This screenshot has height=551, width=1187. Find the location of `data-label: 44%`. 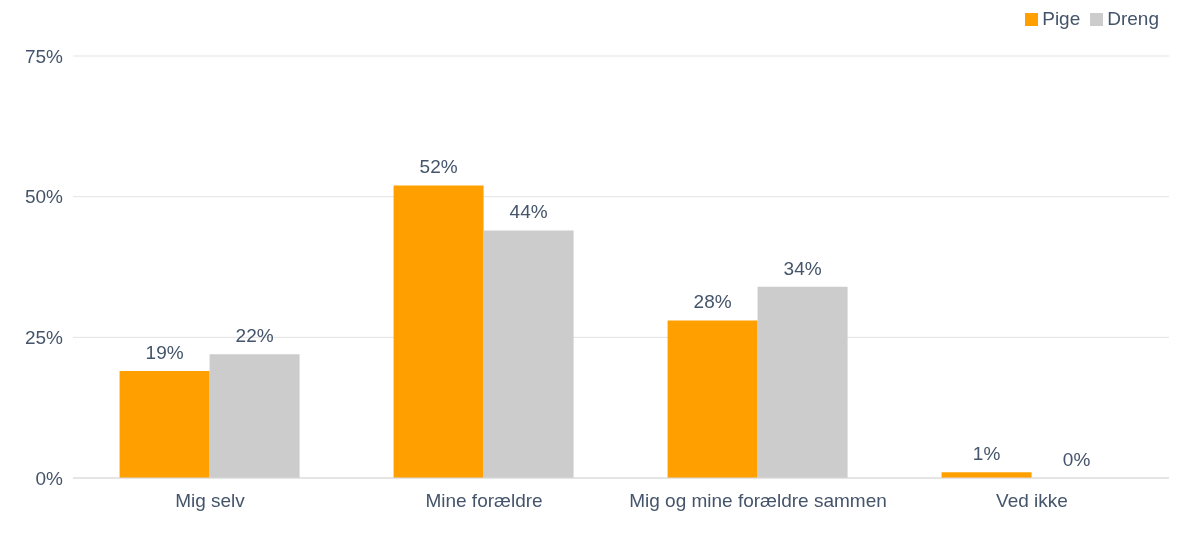

data-label: 44% is located at coordinates (528, 212).